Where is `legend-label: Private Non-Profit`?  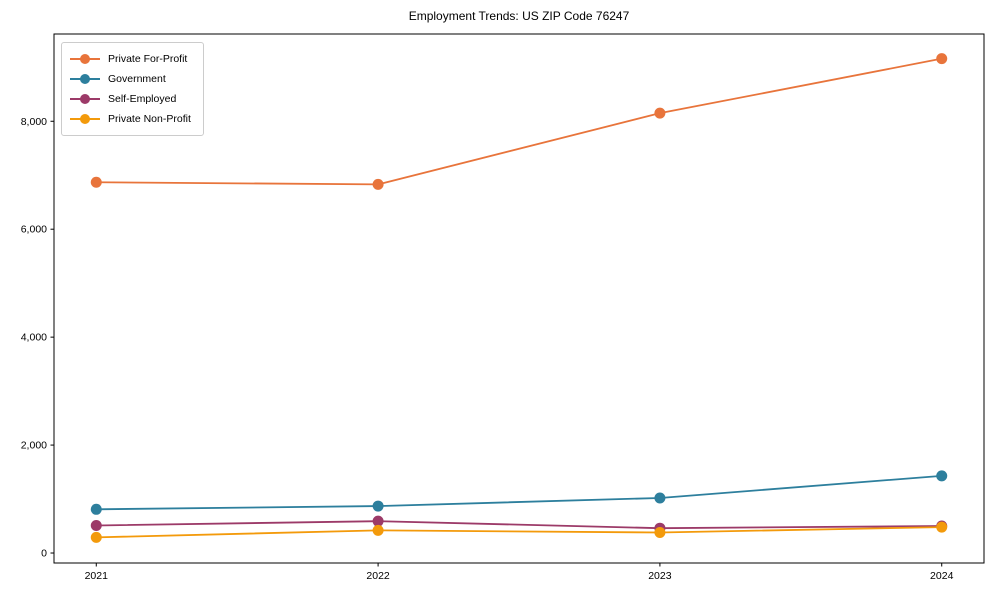 legend-label: Private Non-Profit is located at coordinates (149, 119).